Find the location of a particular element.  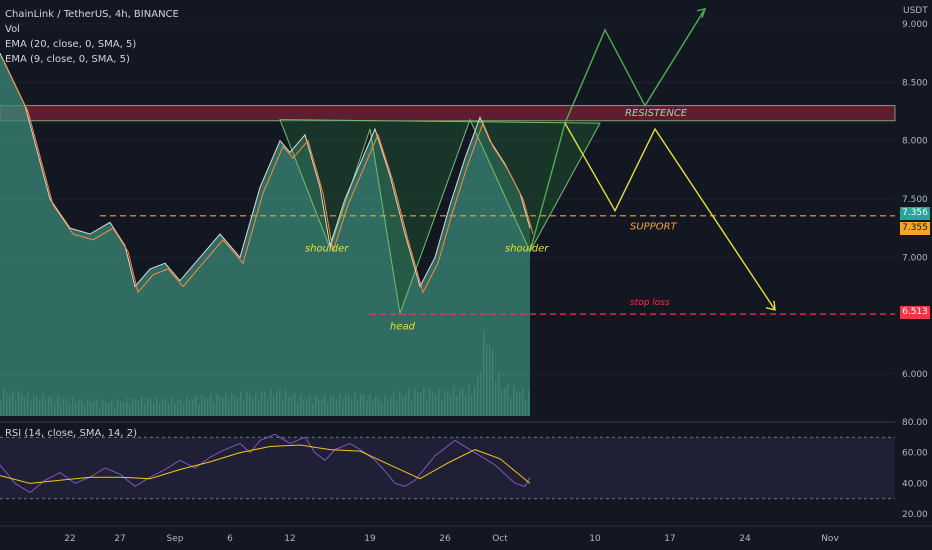

price-tick-label: 7.500 is located at coordinates (915, 200).